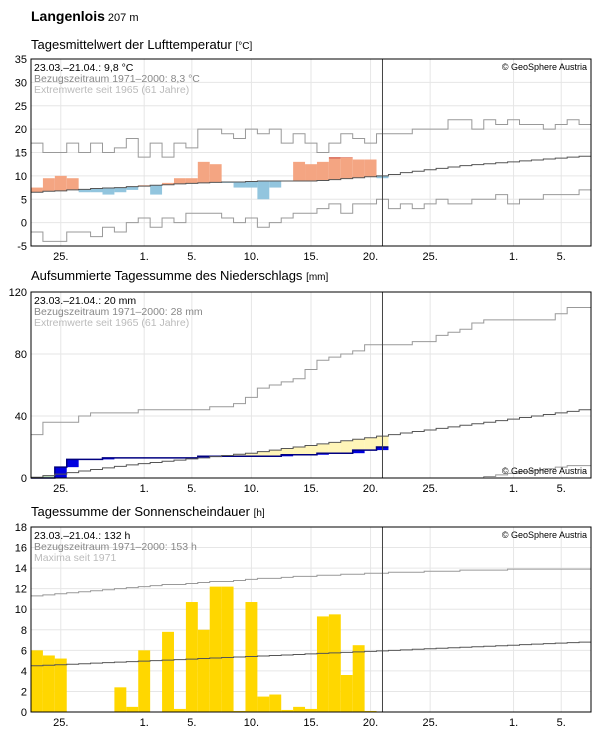 Image resolution: width=596 pixels, height=729 pixels. What do you see at coordinates (259, 513) in the screenshot?
I see `sunshine-unit: [h]` at bounding box center [259, 513].